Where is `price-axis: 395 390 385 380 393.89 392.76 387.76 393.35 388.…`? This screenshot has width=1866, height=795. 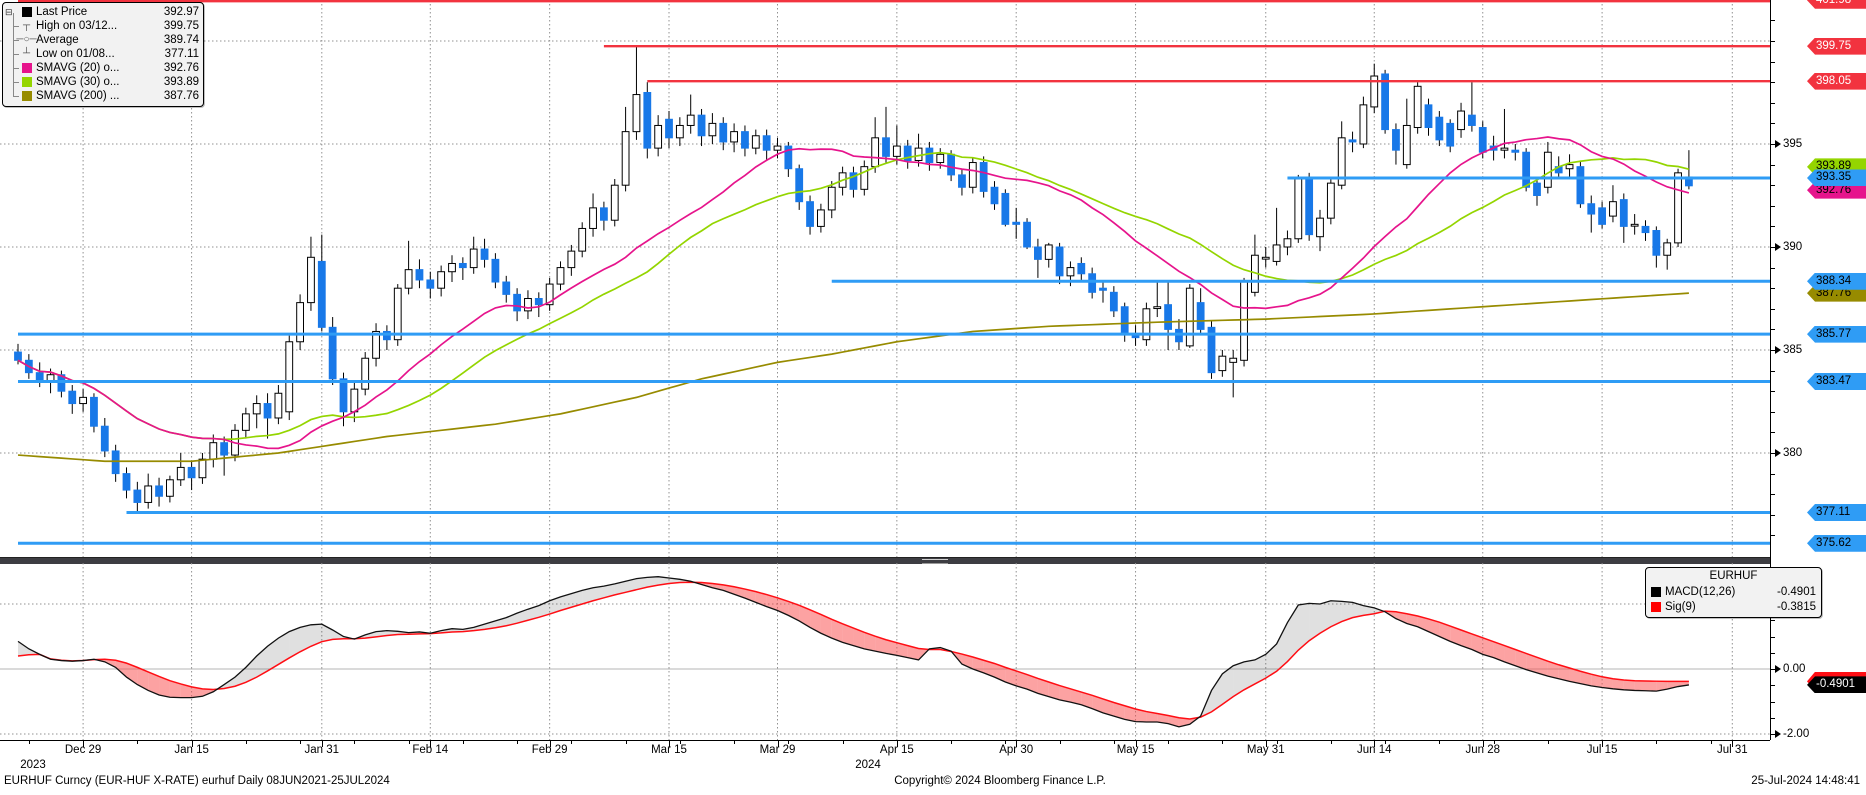
price-axis: 395 390 385 380 393.89 392.76 387.76 393.35 388.… is located at coordinates (1818, 370).